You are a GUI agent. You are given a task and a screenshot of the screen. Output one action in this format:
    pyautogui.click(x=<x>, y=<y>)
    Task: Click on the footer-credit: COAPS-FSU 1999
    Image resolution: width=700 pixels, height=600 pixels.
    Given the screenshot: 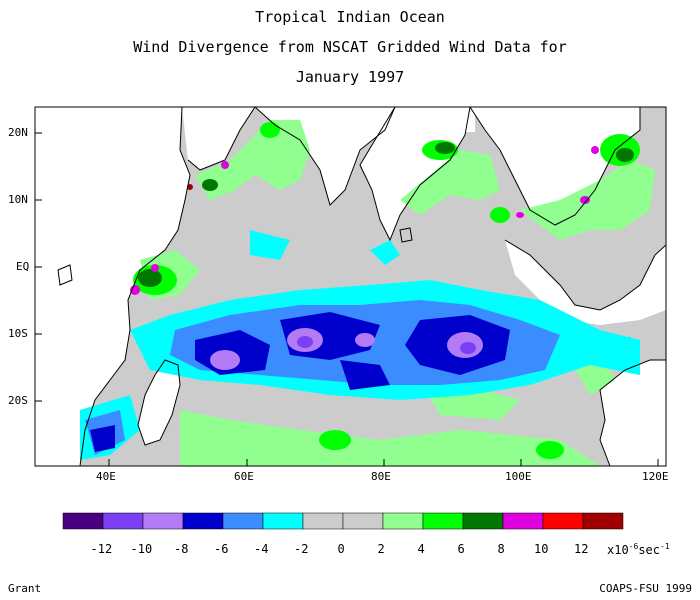 What is the action you would take?
    pyautogui.click(x=645, y=588)
    